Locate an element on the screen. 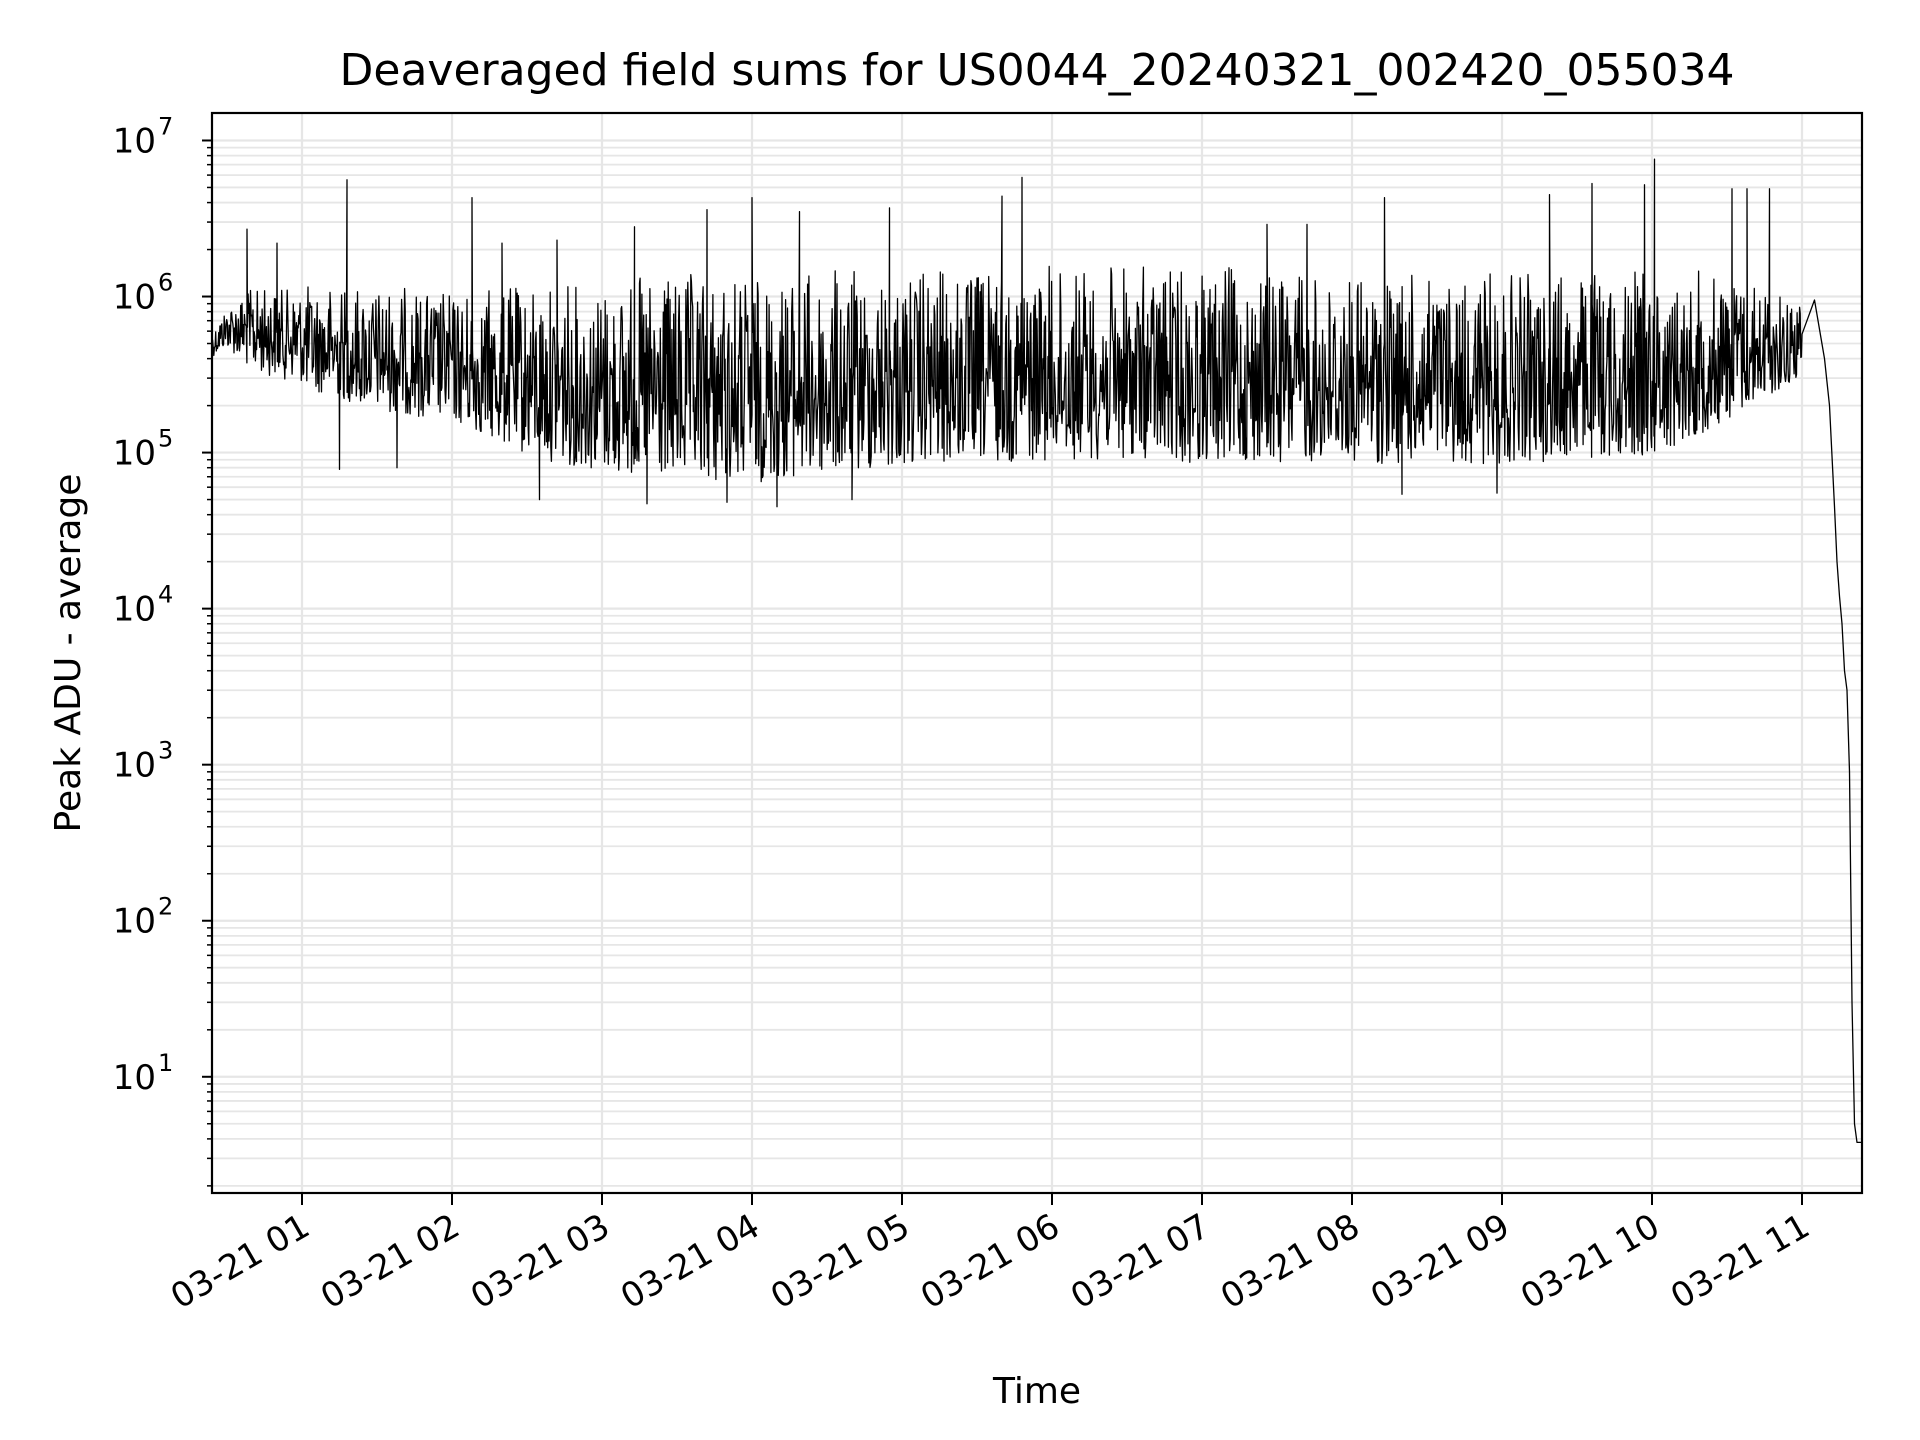 This screenshot has width=1920, height=1440. y-tick-exponent: 7 is located at coordinates (165, 126).